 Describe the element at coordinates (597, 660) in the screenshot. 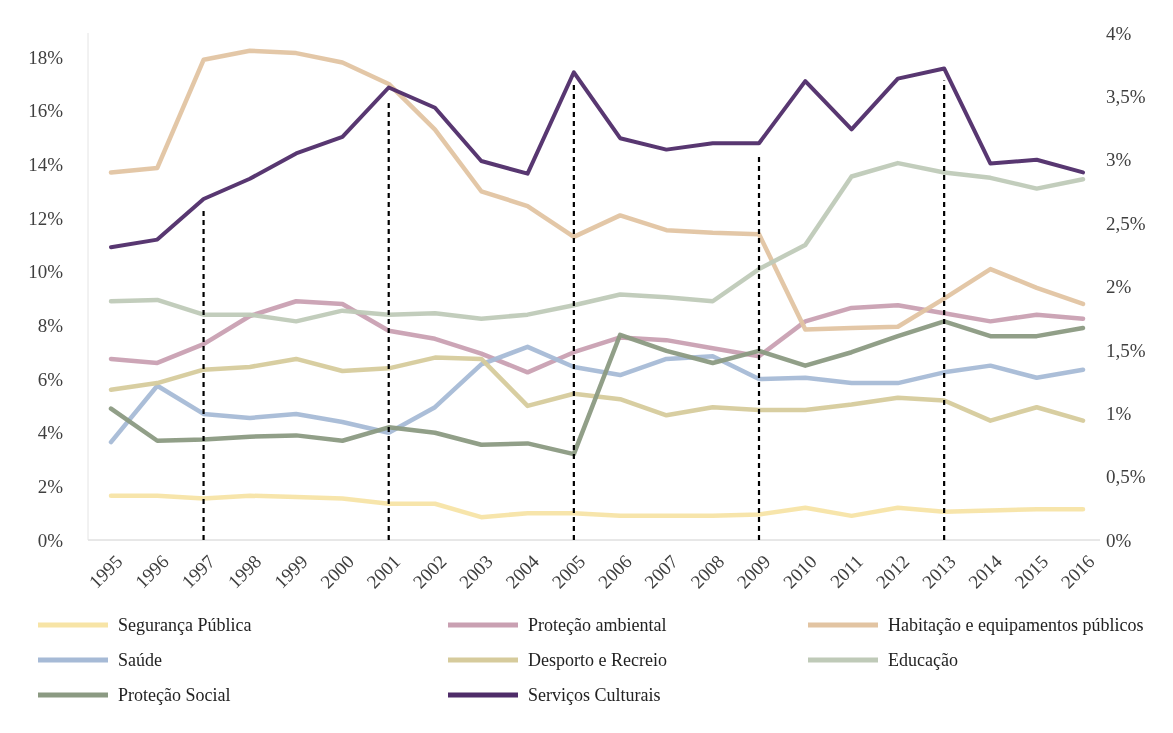

I see `legend-label: Desporto e Recreio` at that location.